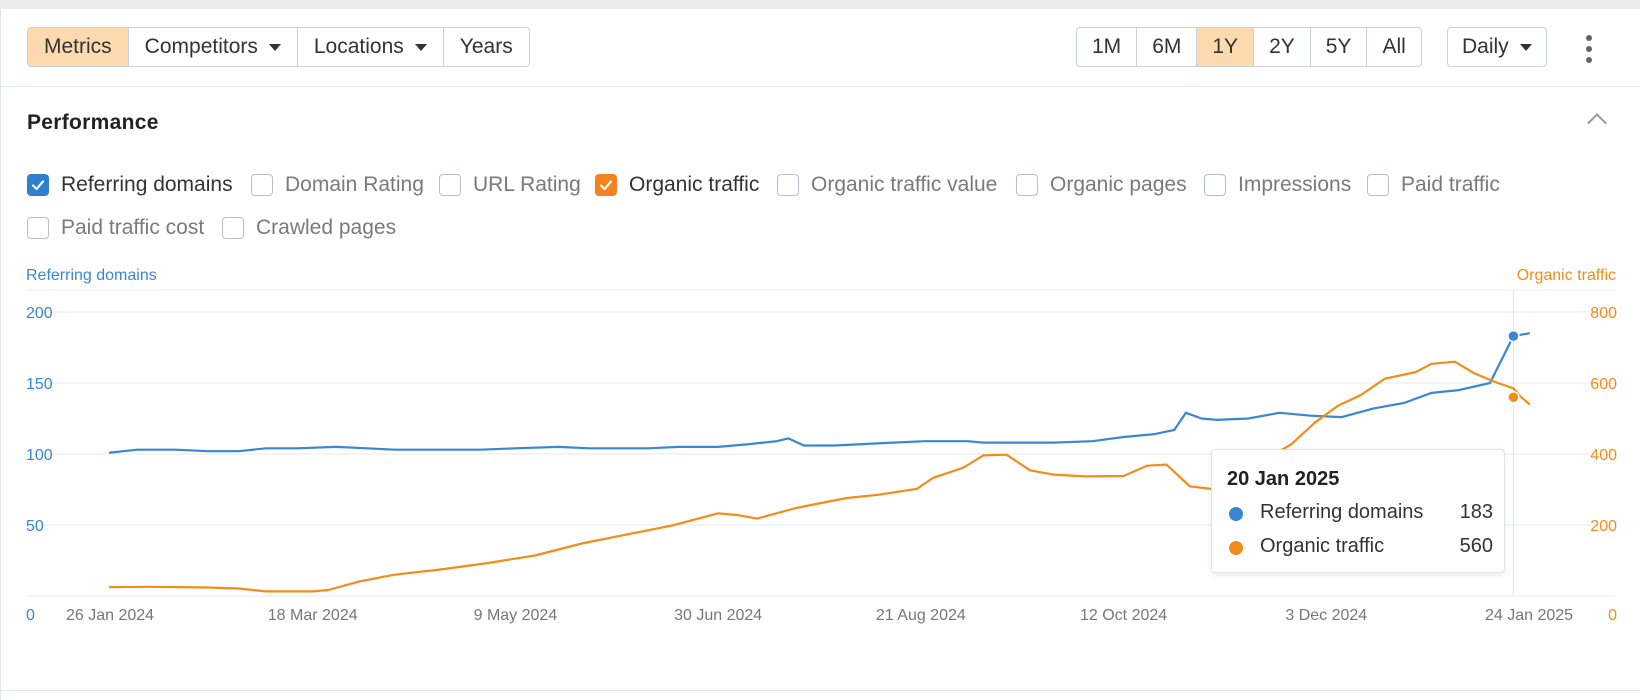  What do you see at coordinates (694, 184) in the screenshot?
I see `metric-label: Organic traffic` at bounding box center [694, 184].